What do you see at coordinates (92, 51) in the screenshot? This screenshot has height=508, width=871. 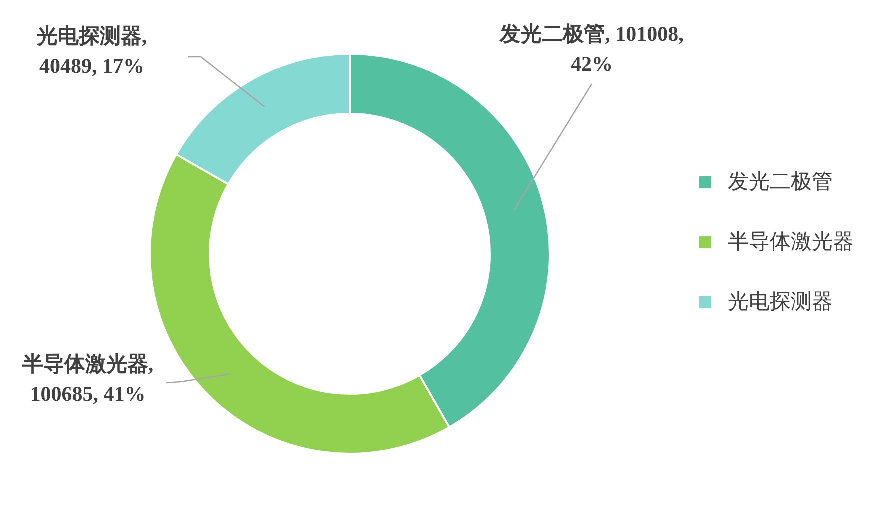 I see `data-label: 光电探测器, 40489, 17%` at bounding box center [92, 51].